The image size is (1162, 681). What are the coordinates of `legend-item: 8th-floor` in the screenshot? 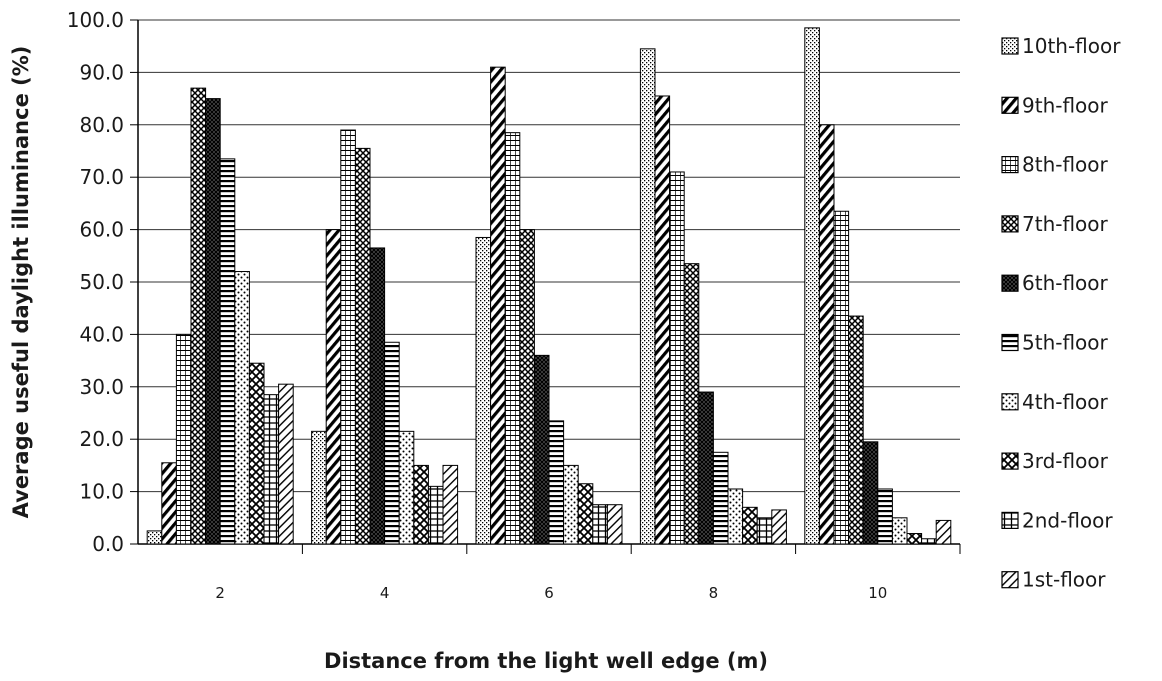 It's located at (1055, 165).